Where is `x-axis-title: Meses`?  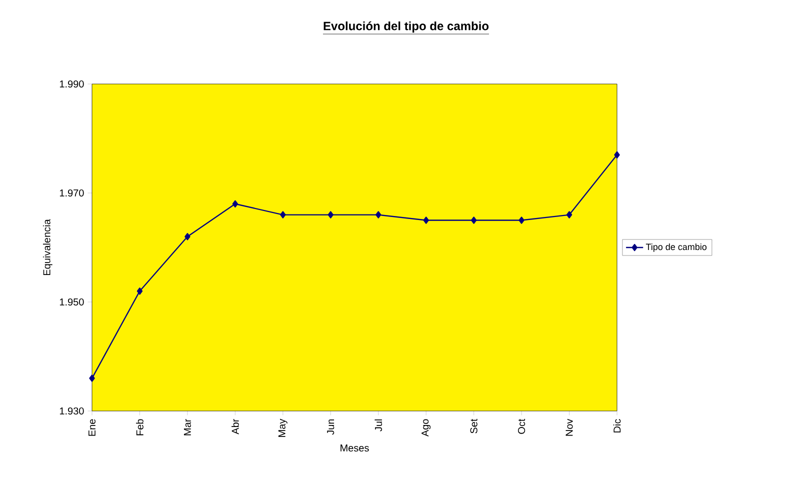
x-axis-title: Meses is located at coordinates (354, 448).